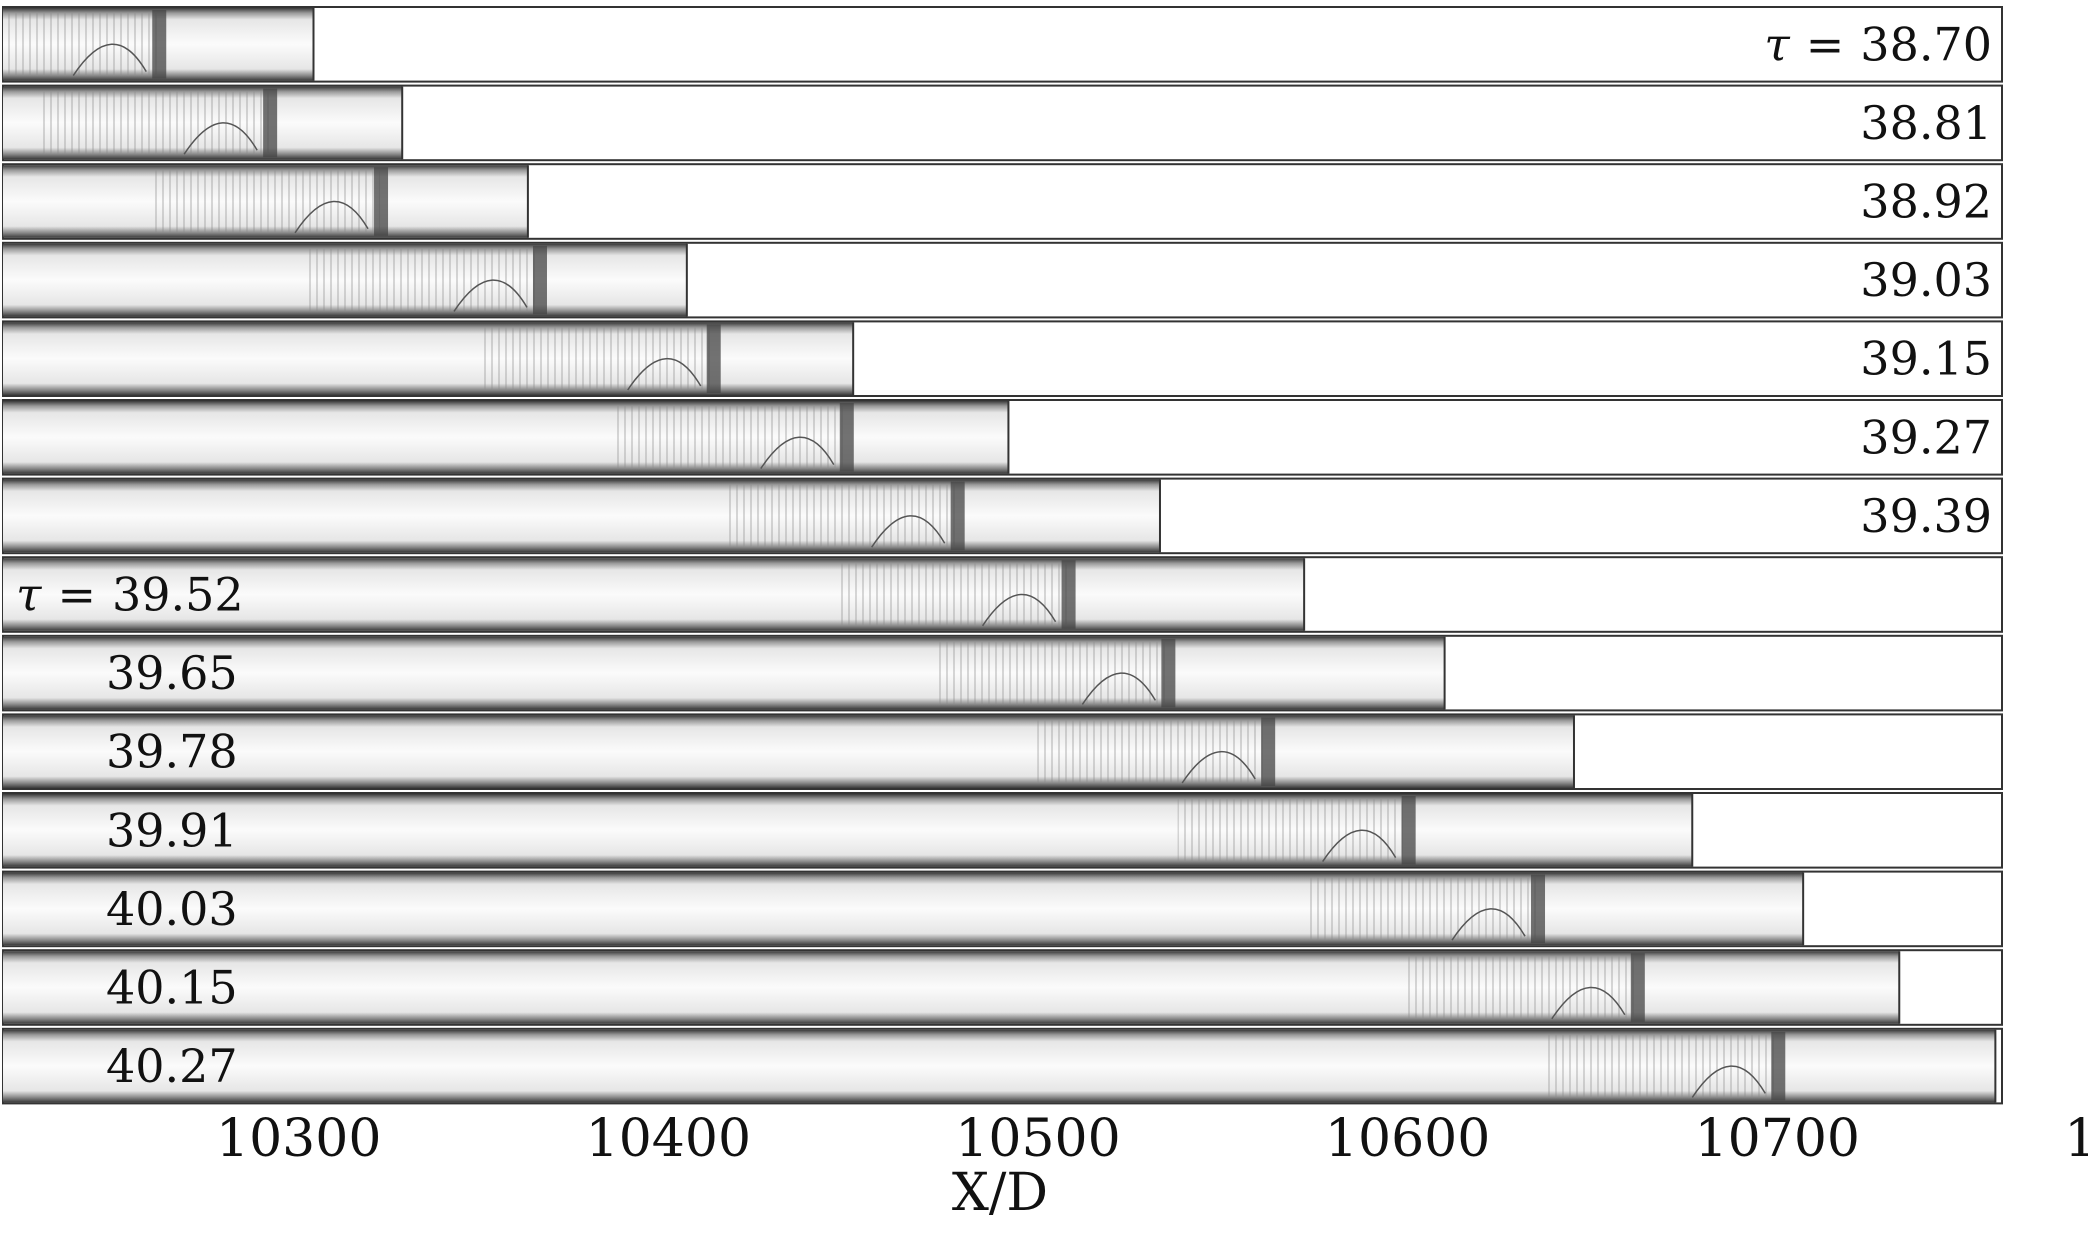 The image size is (2088, 1234). I want to click on panel-tau-label: 40.27, so click(172, 1066).